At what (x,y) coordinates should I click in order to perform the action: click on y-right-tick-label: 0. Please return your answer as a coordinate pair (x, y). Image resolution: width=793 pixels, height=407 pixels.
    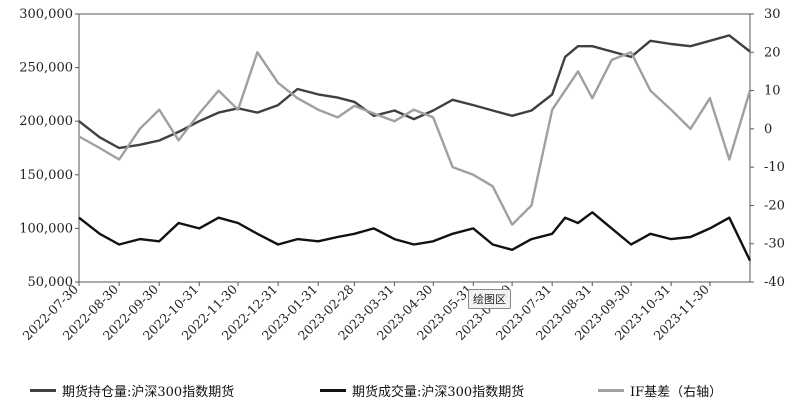
    Looking at the image, I should click on (768, 129).